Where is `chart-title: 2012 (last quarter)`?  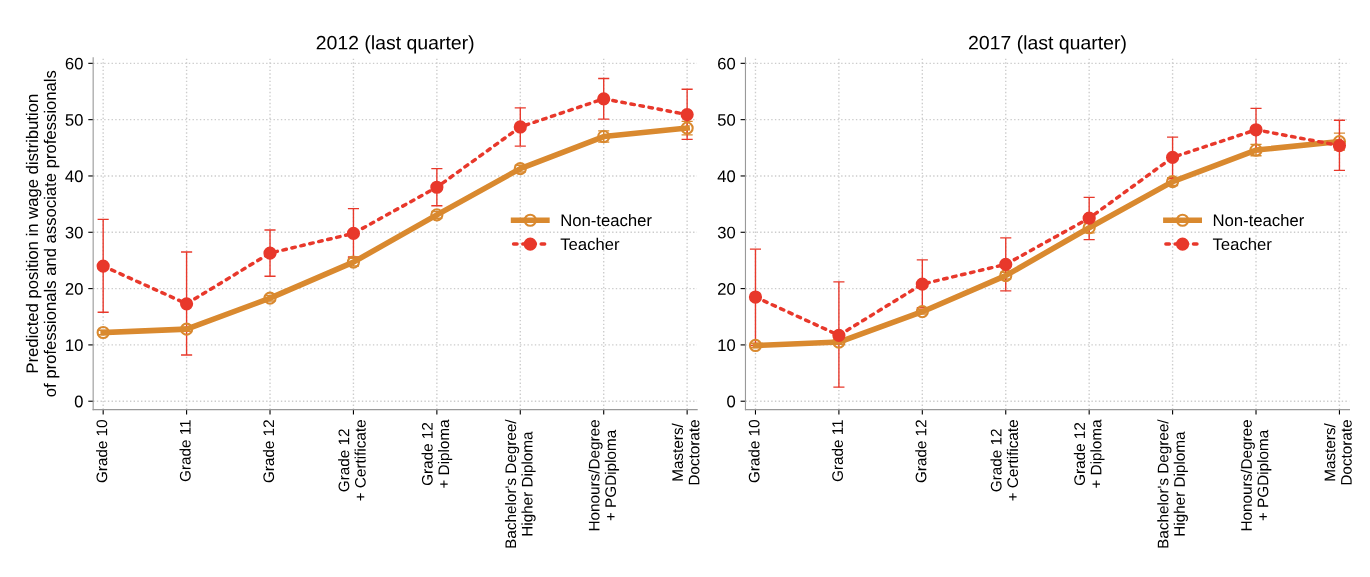 chart-title: 2012 (last quarter) is located at coordinates (395, 44).